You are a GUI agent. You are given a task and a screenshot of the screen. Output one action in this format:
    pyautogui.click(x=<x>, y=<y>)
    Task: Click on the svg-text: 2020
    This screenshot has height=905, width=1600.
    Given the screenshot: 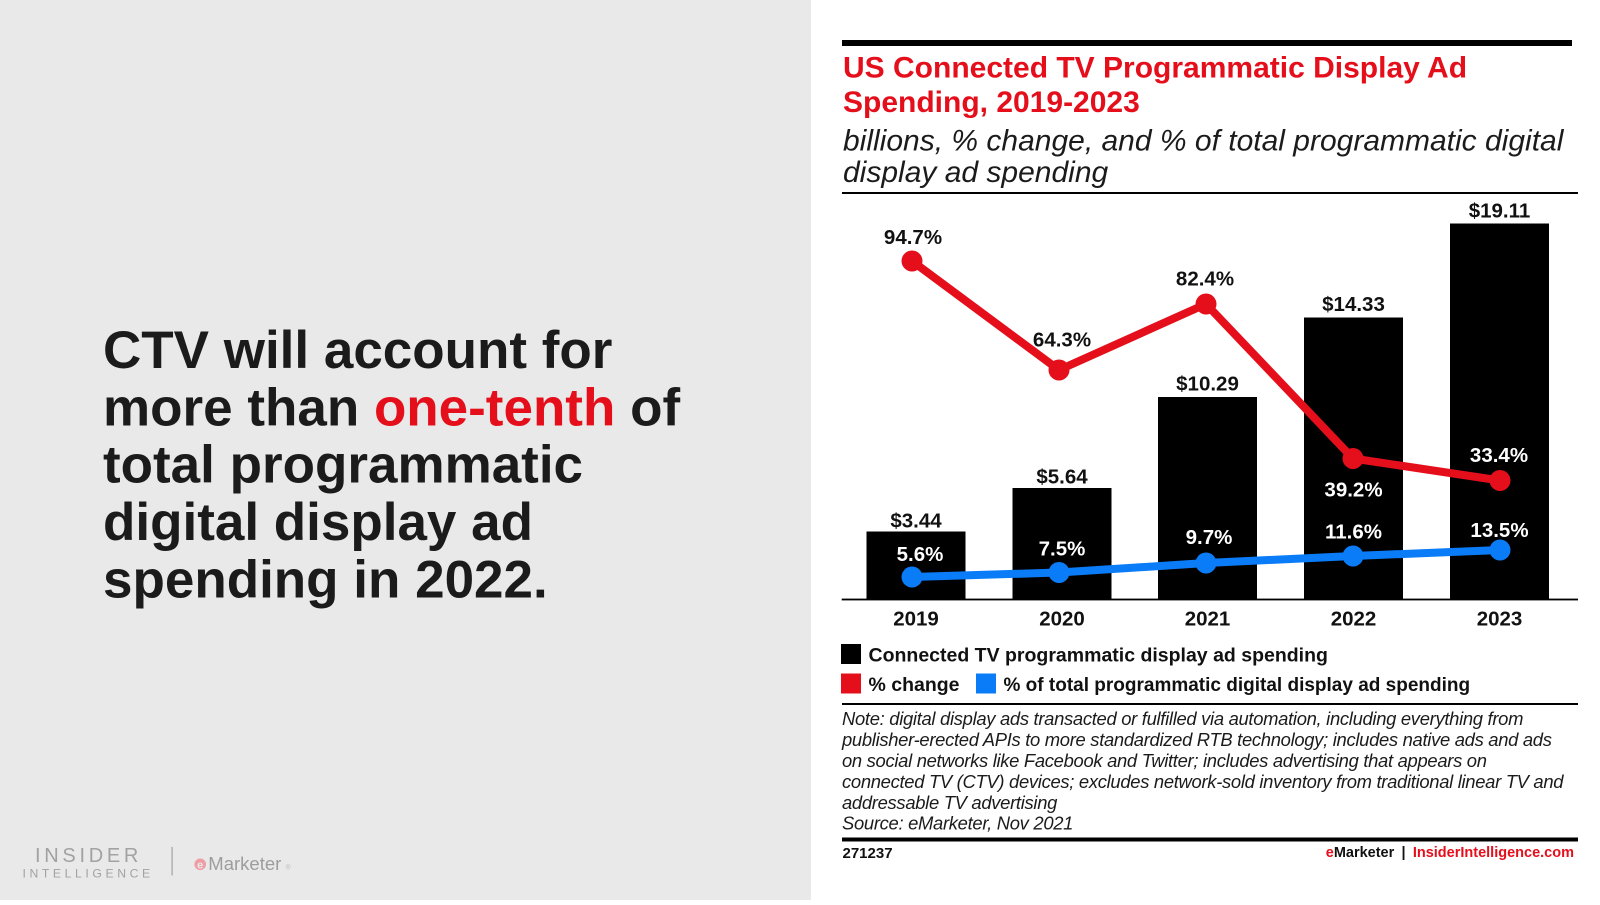 What is the action you would take?
    pyautogui.click(x=1062, y=619)
    